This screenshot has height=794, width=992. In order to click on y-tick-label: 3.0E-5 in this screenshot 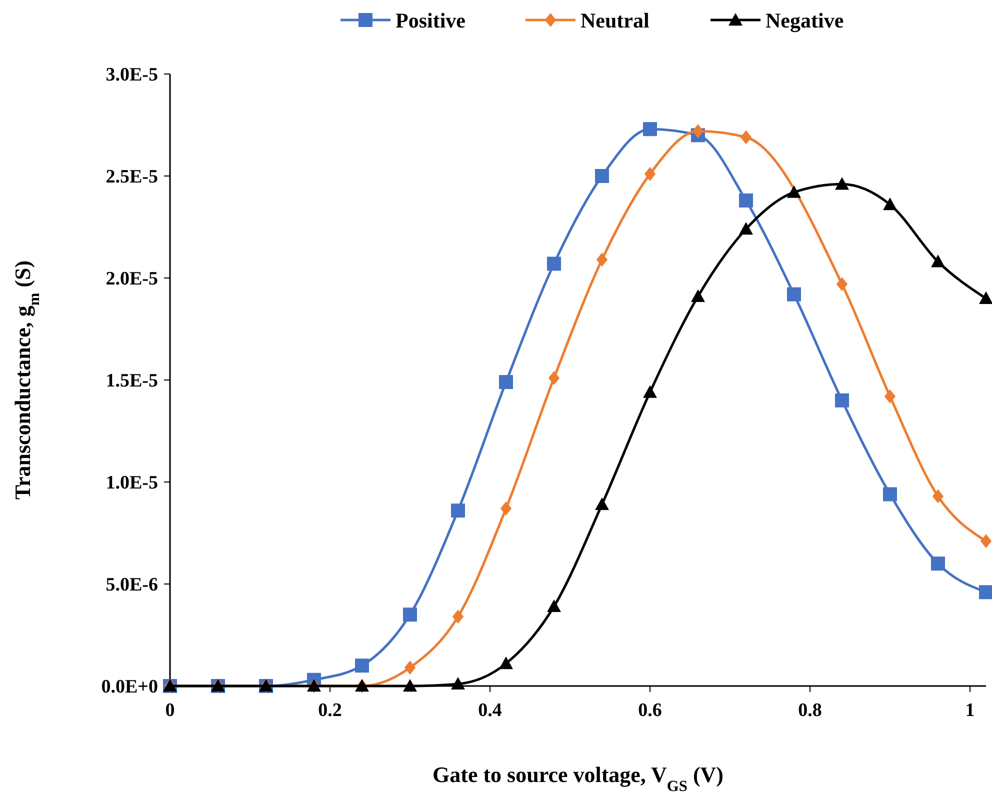, I will do `click(132, 75)`.